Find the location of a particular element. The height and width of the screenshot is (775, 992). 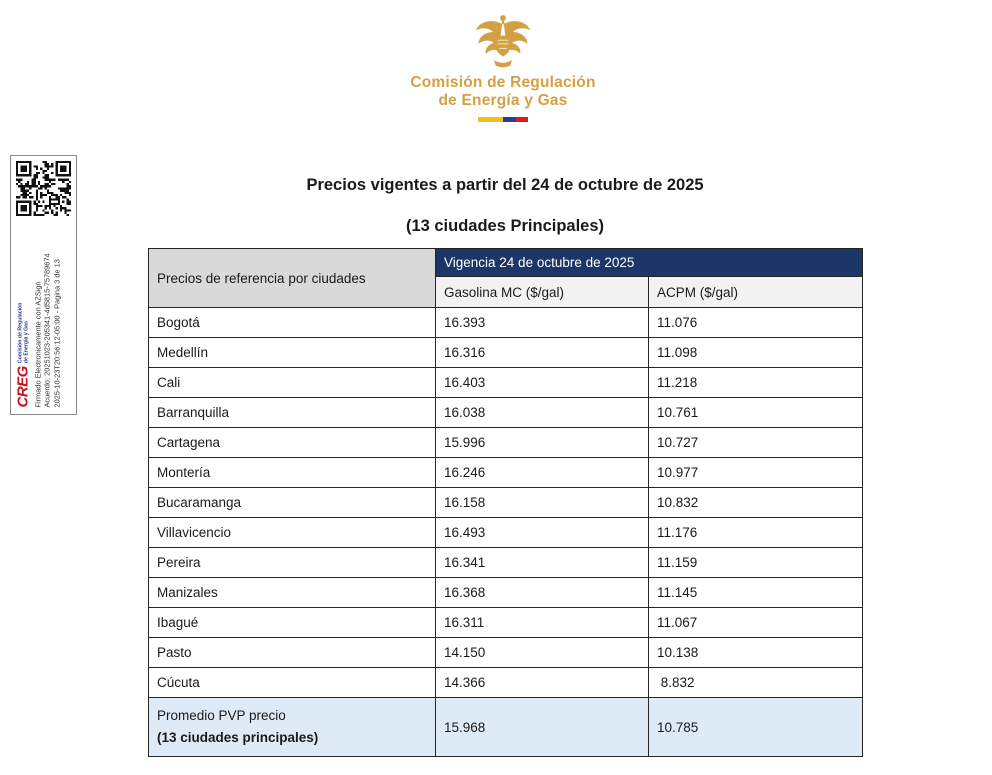

table-row: Cali 16.403 11.218 is located at coordinates (505, 382).